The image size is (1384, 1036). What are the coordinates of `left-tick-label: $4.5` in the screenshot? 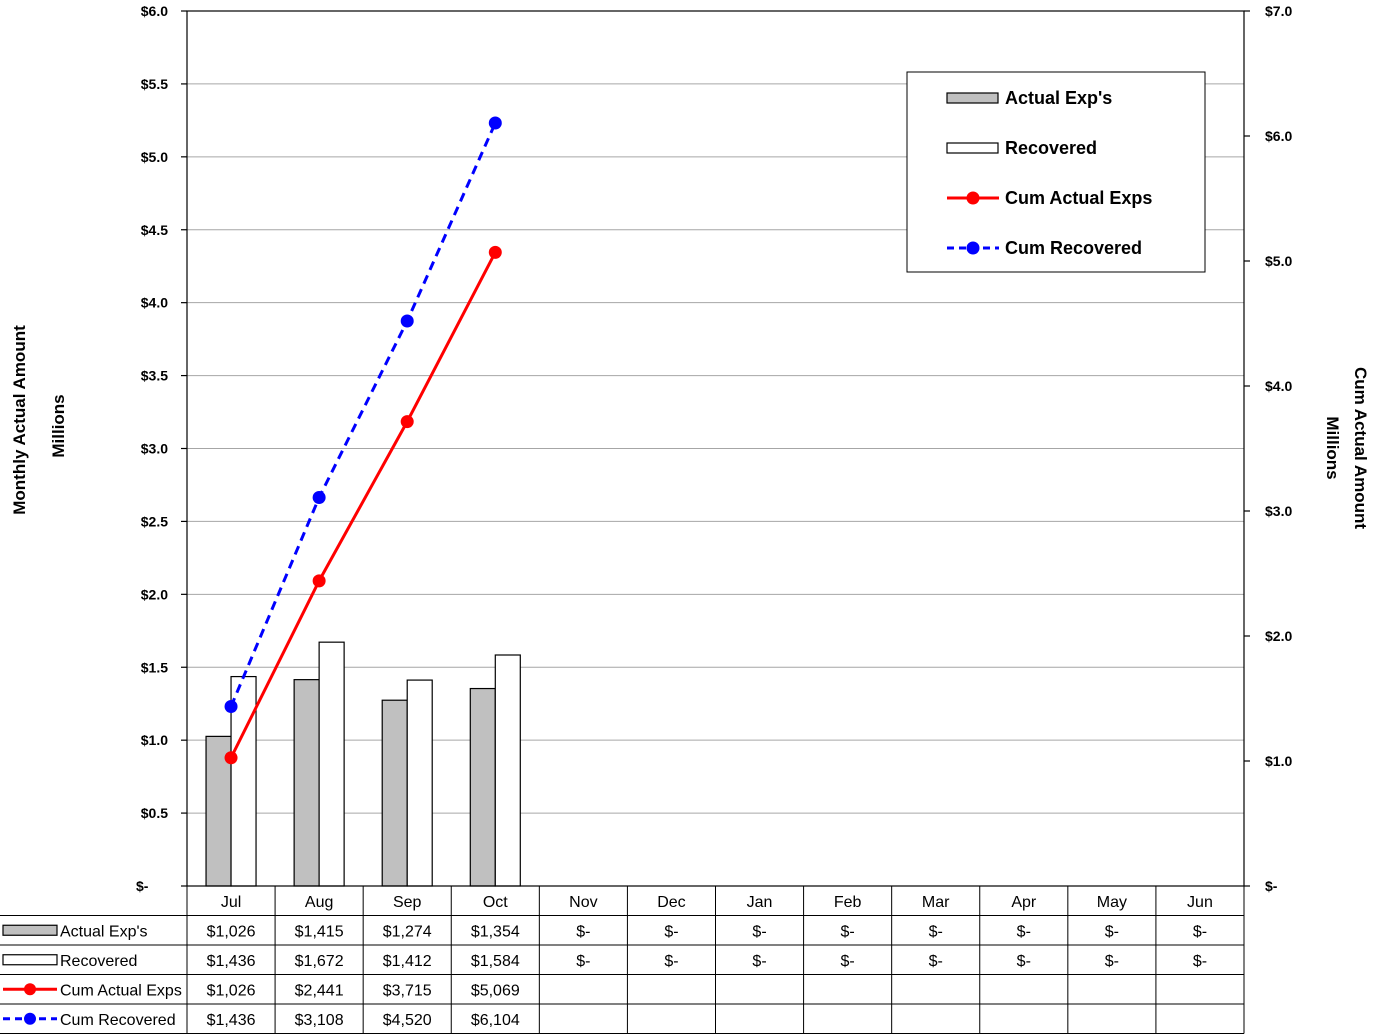 It's located at (154, 230).